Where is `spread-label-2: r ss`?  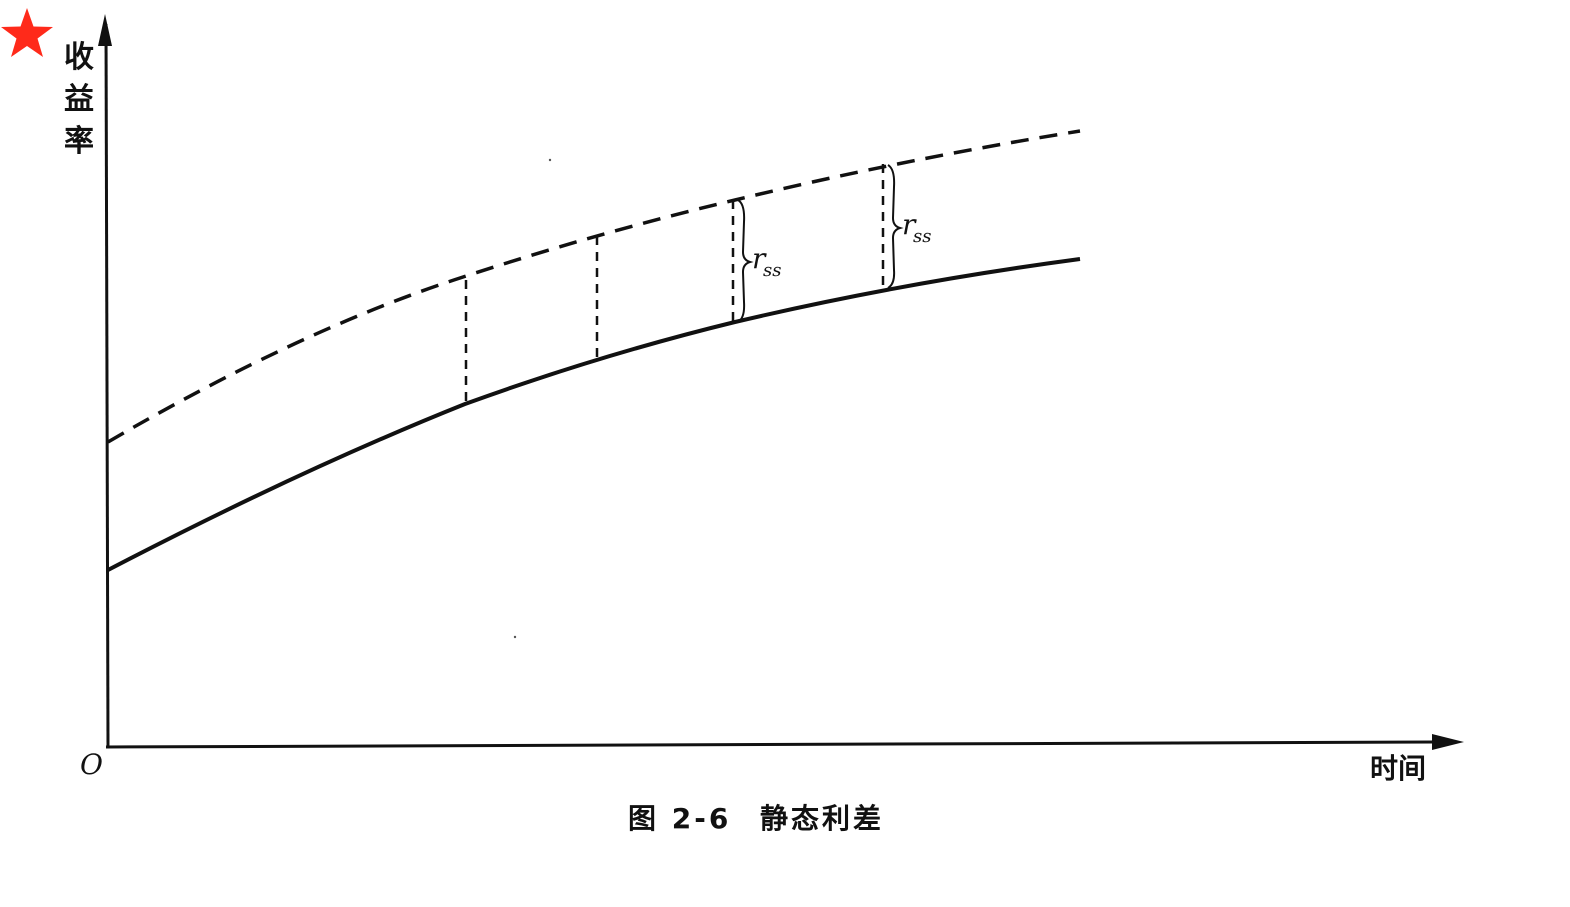
spread-label-2: r ss is located at coordinates (916, 227).